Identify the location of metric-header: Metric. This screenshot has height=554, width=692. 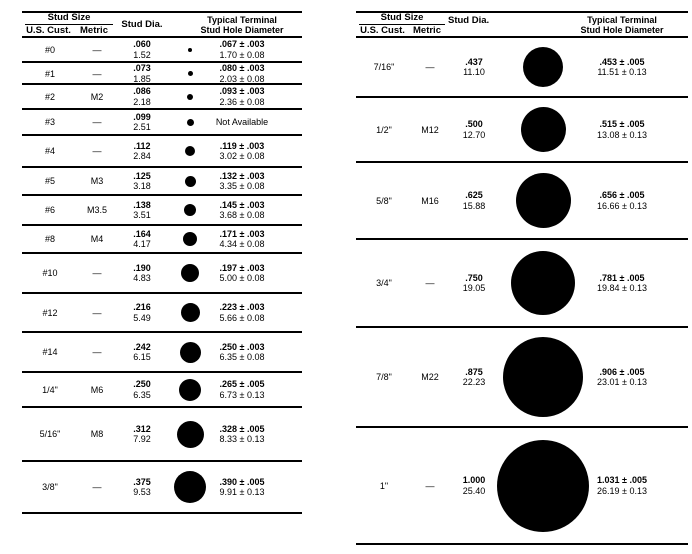
(94, 30).